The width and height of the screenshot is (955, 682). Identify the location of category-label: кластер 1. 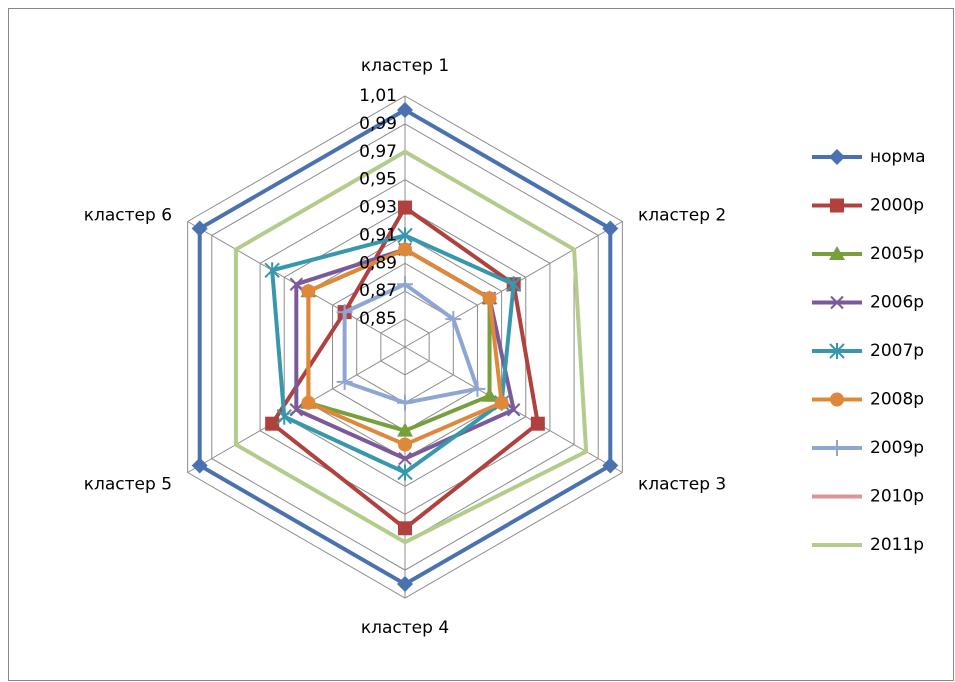
(405, 66).